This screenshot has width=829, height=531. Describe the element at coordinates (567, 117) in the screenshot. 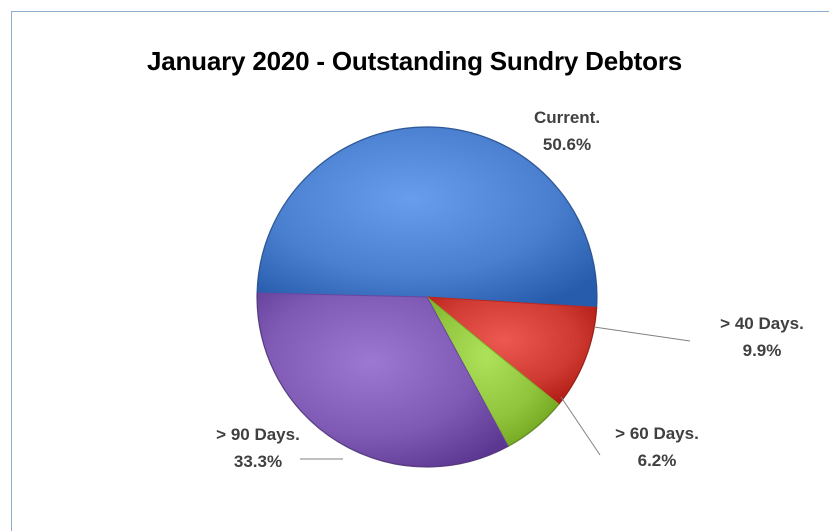

I see `slice-label-current: Current.` at that location.